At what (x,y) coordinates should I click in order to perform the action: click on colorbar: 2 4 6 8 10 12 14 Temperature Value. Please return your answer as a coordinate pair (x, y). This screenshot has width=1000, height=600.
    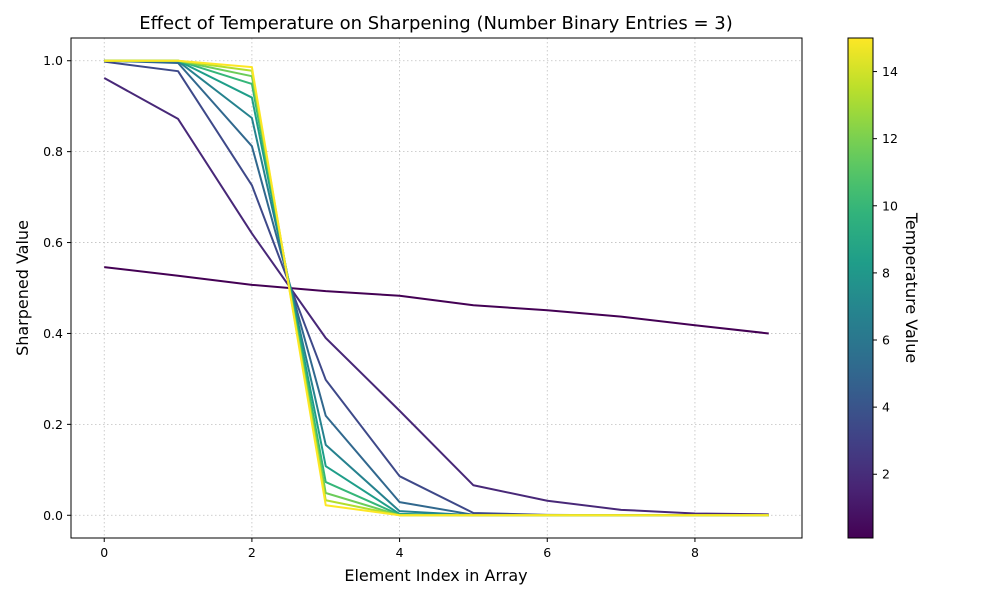
    Looking at the image, I should click on (884, 288).